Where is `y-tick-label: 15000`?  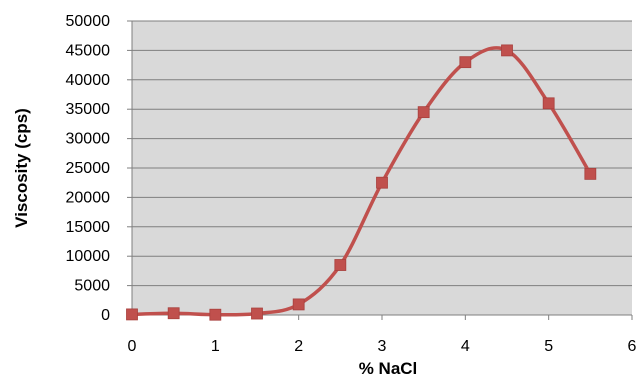
y-tick-label: 15000 is located at coordinates (88, 227).